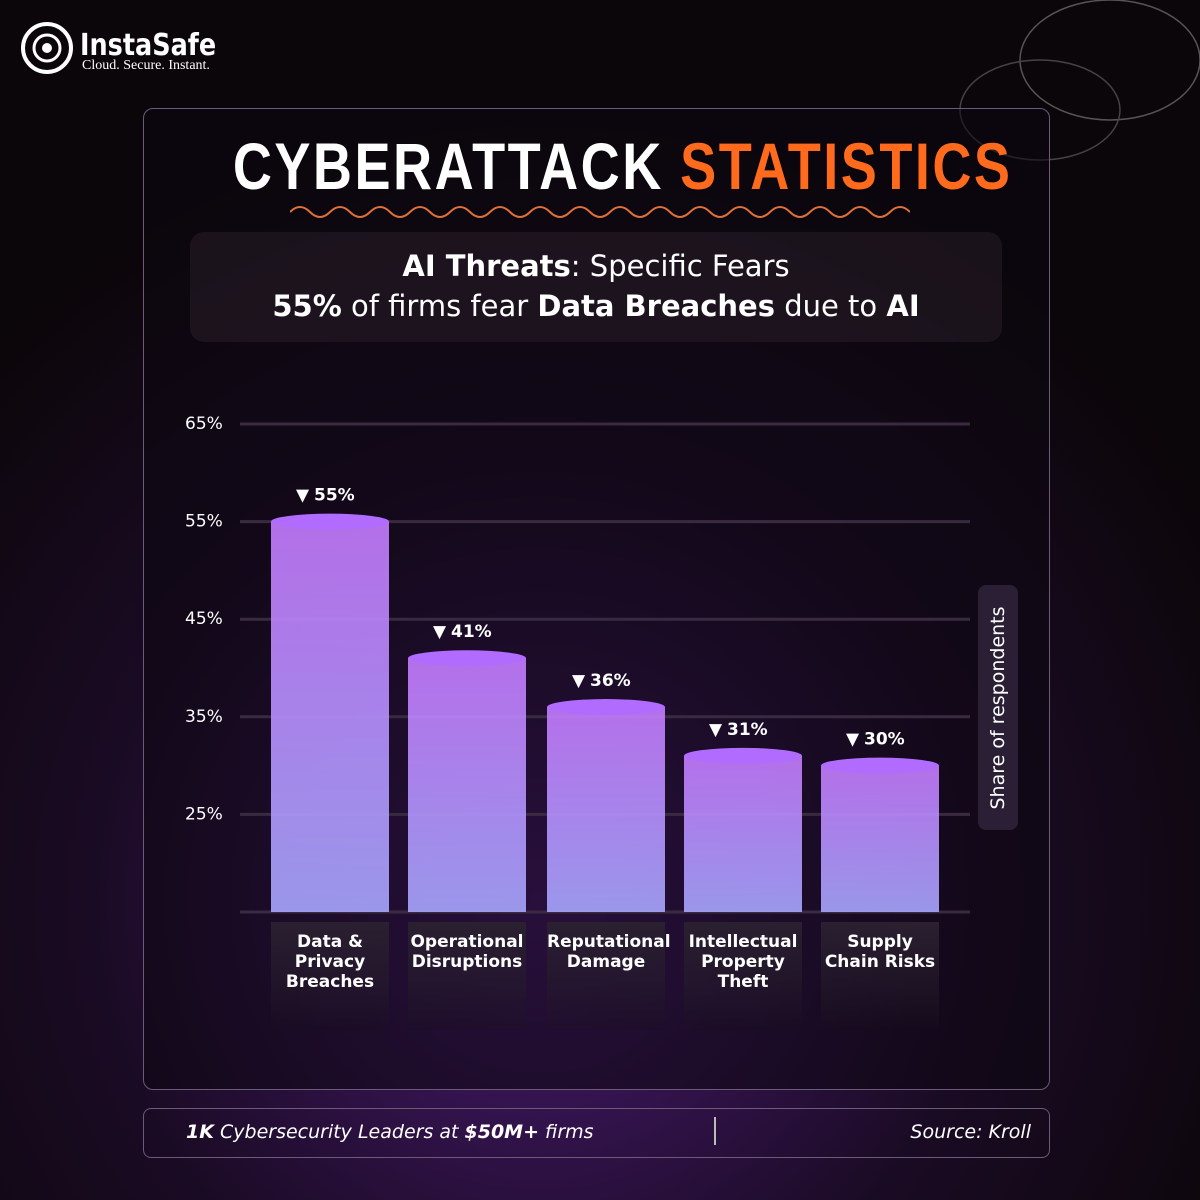 The width and height of the screenshot is (1200, 1200). I want to click on footer-note: 1K Cybersecurity Leaders at $50M+ firms, so click(390, 1132).